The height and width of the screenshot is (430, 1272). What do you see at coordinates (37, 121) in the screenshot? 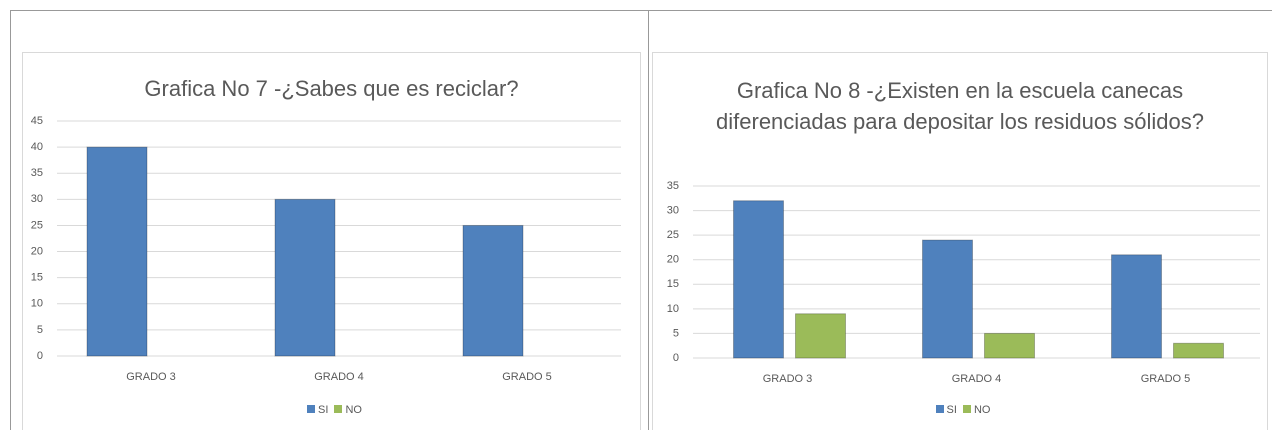
I see `y-tick-label: 45` at bounding box center [37, 121].